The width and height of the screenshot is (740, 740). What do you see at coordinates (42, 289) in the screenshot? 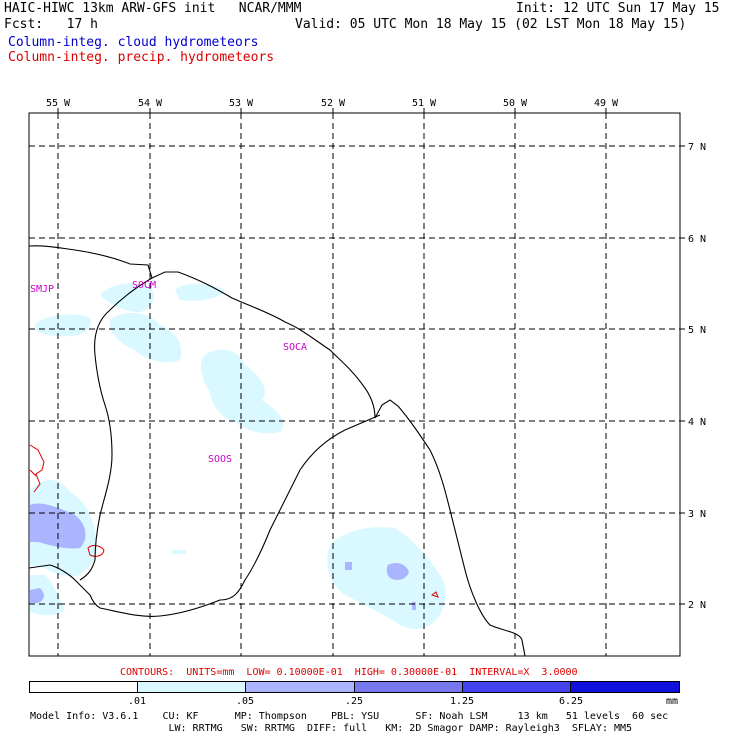
I see `station-label-smjp: SMJP` at bounding box center [42, 289].